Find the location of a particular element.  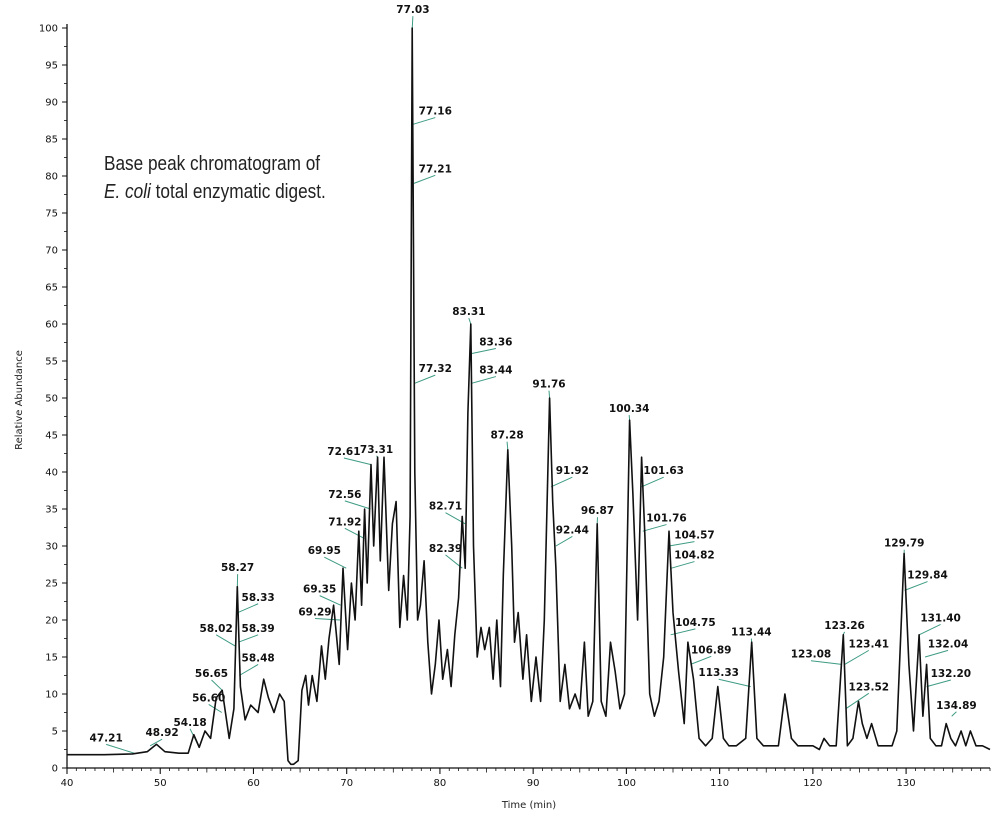

peak-label: 123.26 is located at coordinates (844, 626).